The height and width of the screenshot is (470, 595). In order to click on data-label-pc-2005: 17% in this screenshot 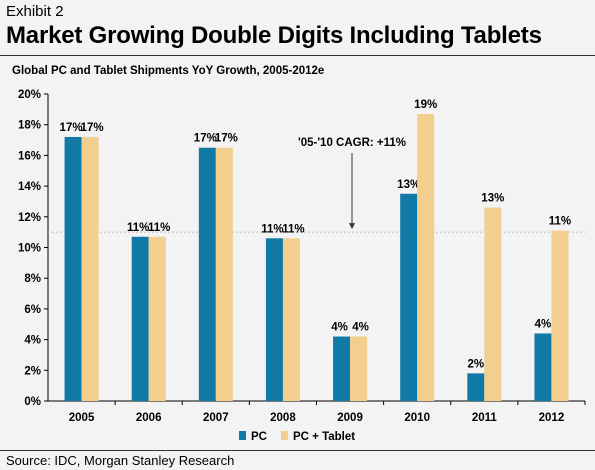, I will do `click(71, 128)`.